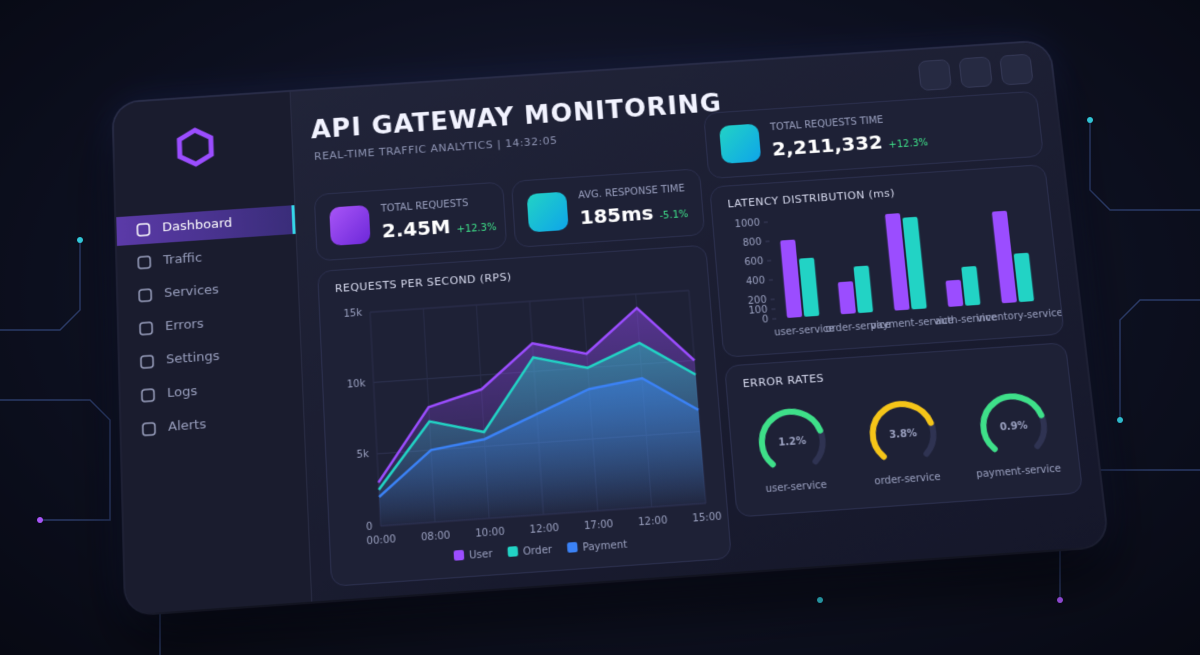 This screenshot has height=655, width=1200. I want to click on profile-button, so click(1016, 69).